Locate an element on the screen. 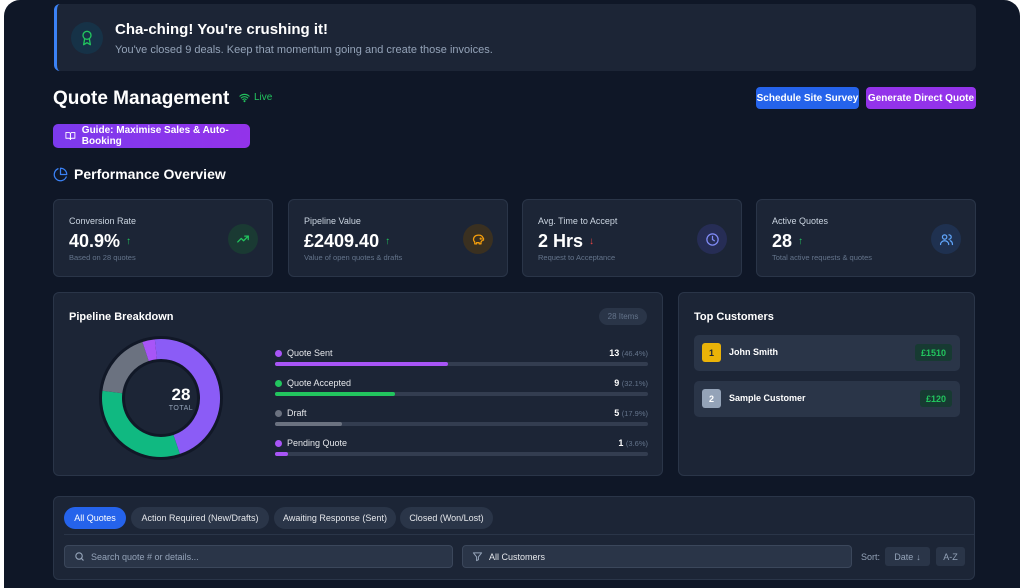 Image resolution: width=1024 pixels, height=588 pixels. tab-closed: Closed (Won/Lost) is located at coordinates (446, 518).